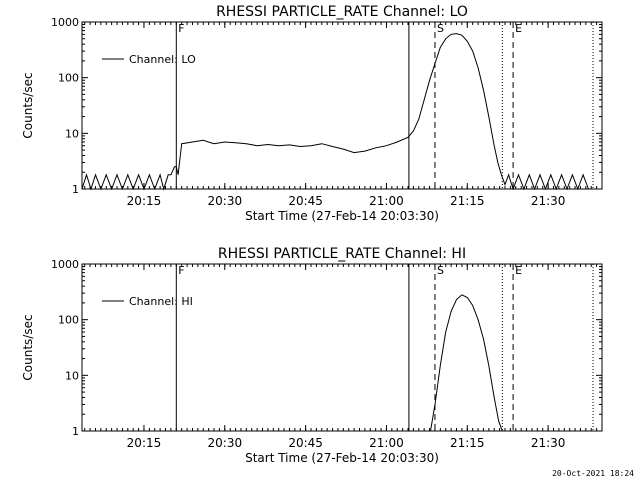  What do you see at coordinates (342, 254) in the screenshot?
I see `chart-title: RHESSI PARTICLE_RATE Channel: HI` at bounding box center [342, 254].